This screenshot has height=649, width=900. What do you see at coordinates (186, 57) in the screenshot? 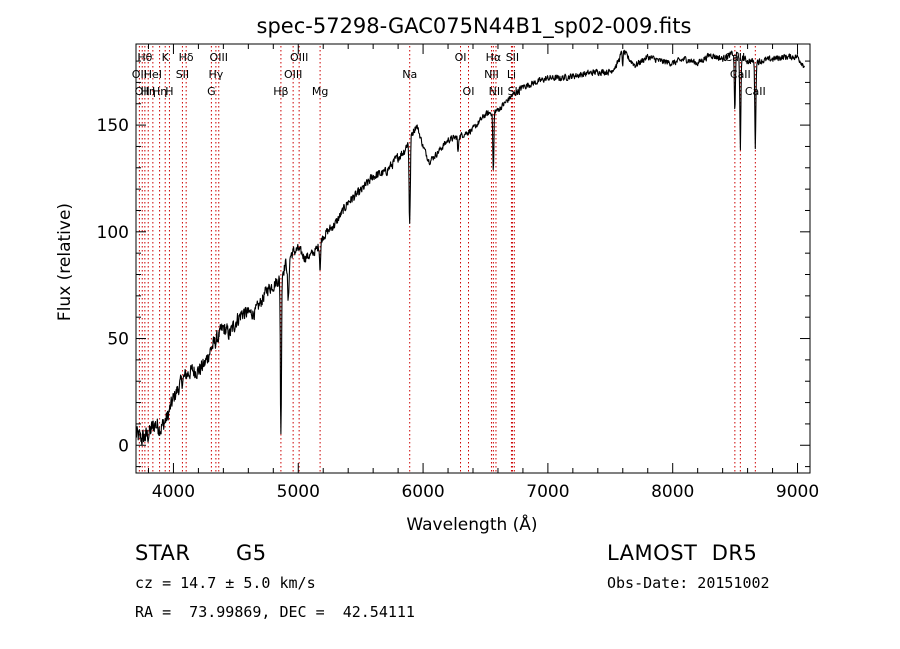
I see `line-marker-label: Hδ` at bounding box center [186, 57].